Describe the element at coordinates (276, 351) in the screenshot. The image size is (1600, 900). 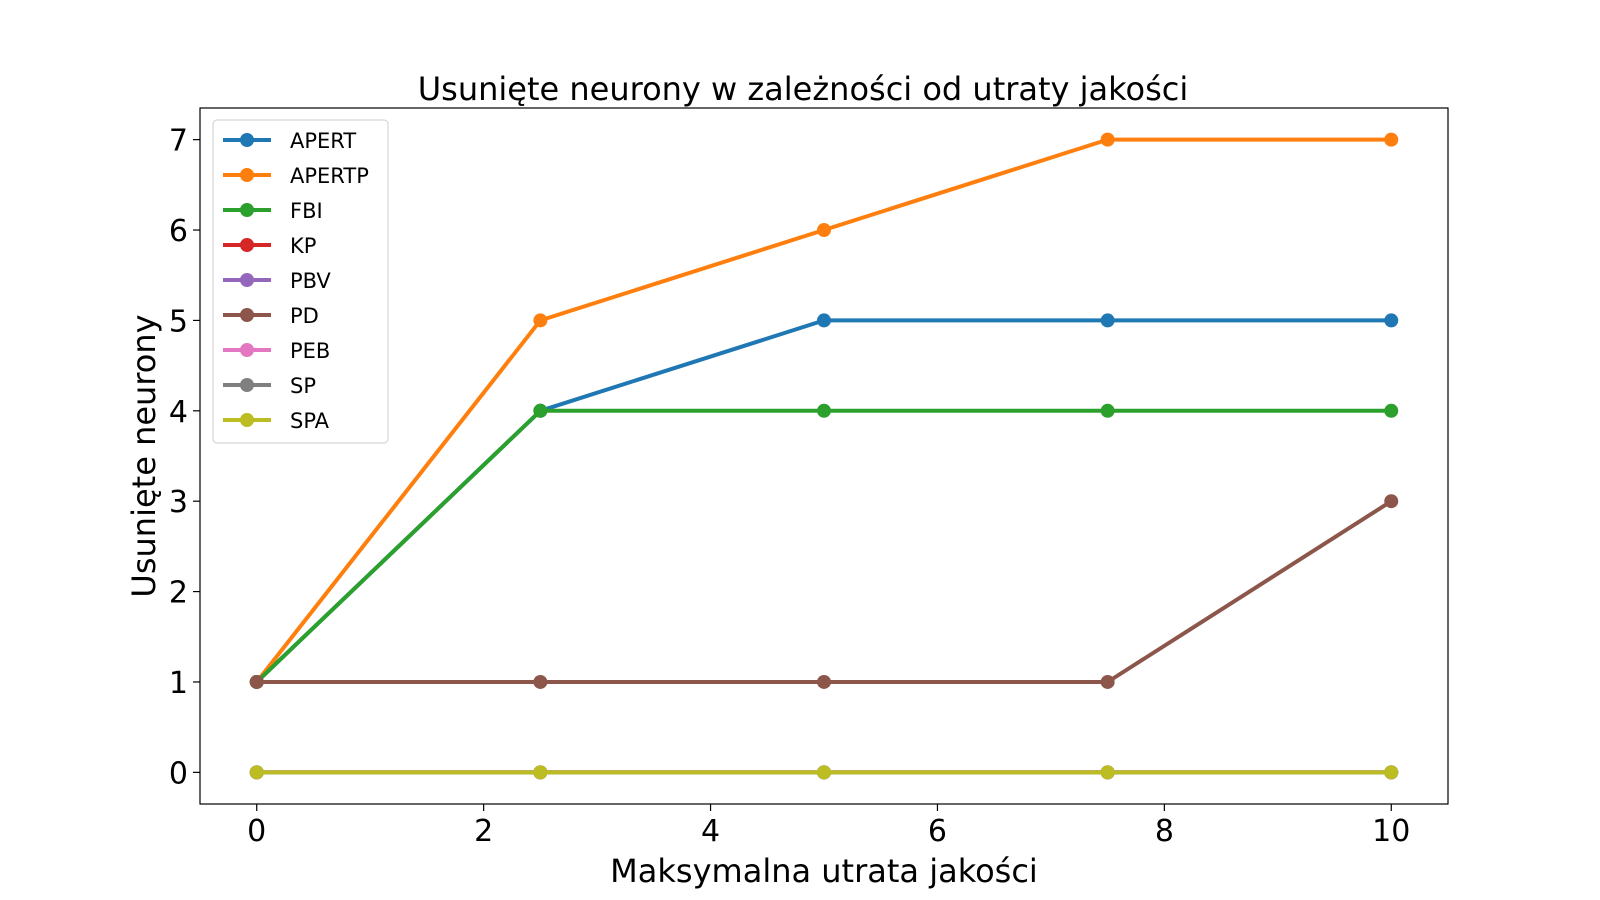
I see `legend-item-peb: PEB` at that location.